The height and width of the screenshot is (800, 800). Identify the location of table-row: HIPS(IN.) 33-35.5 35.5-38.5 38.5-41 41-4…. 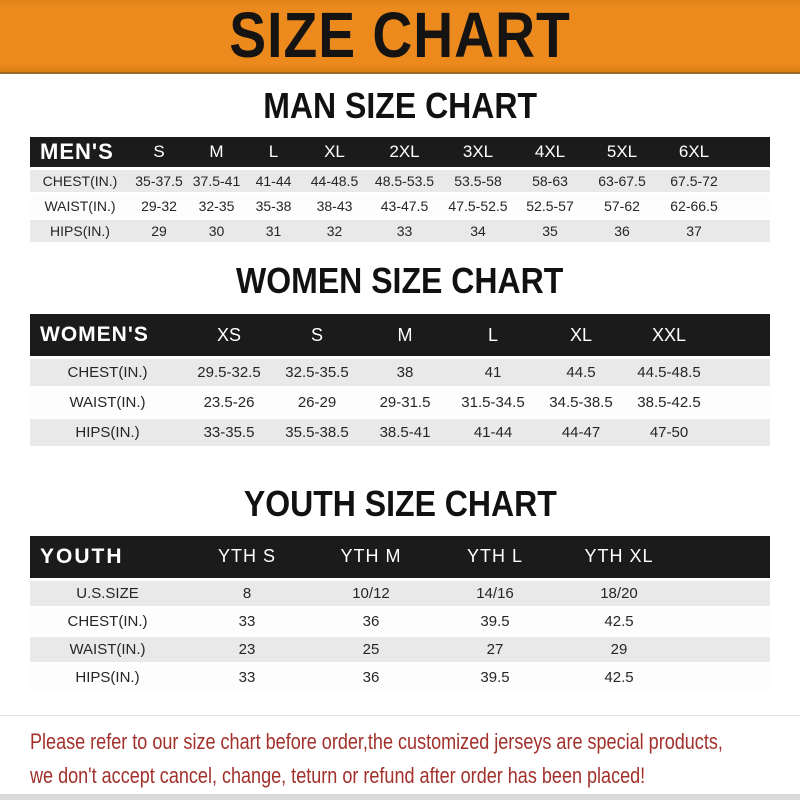
(400, 433).